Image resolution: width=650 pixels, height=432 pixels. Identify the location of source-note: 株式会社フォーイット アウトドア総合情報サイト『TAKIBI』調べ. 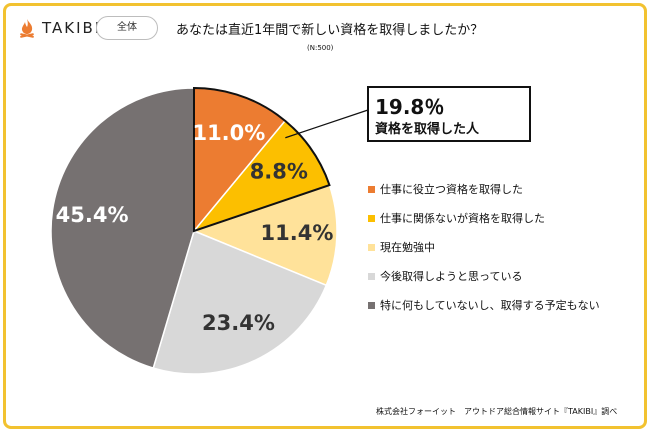
(497, 411).